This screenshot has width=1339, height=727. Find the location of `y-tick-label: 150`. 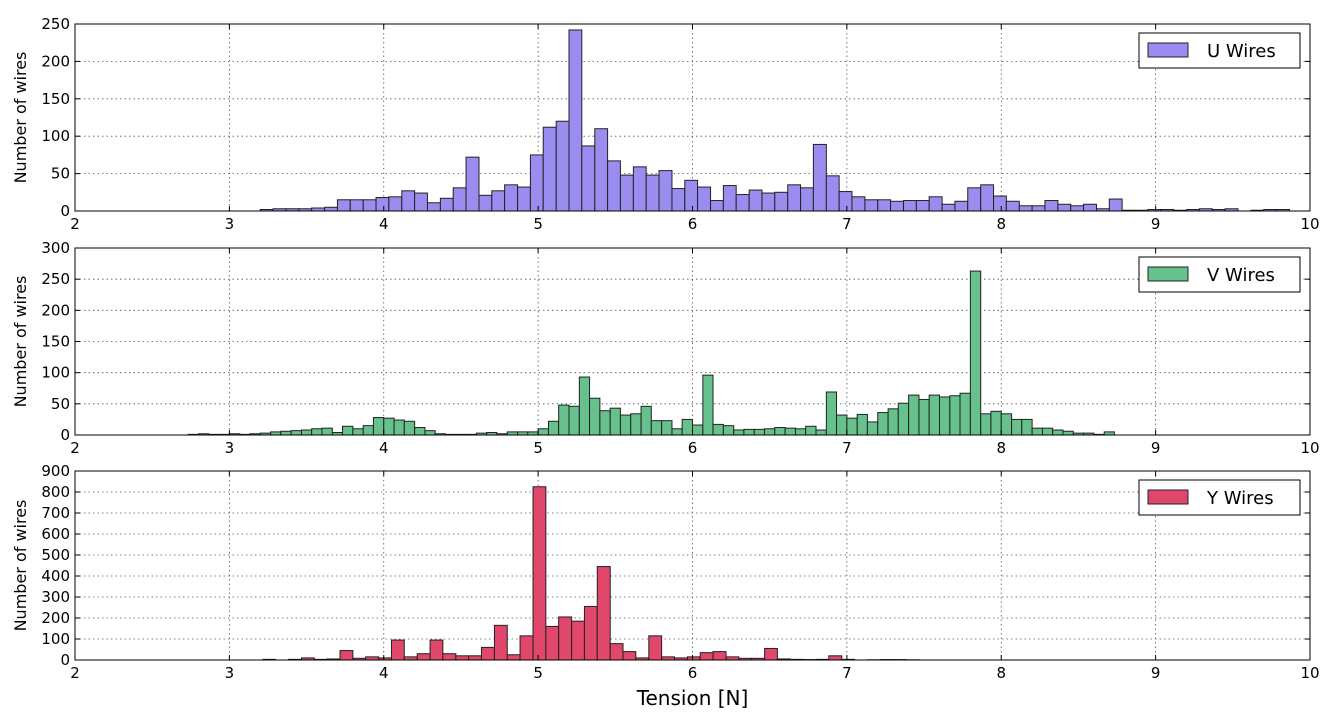

y-tick-label: 150 is located at coordinates (55, 342).